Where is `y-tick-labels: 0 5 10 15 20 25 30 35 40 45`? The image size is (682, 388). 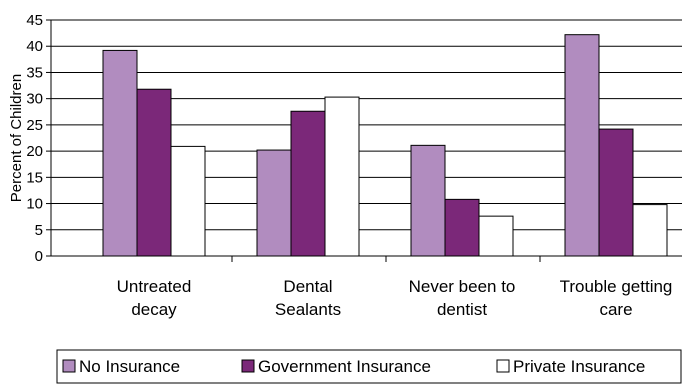
y-tick-labels: 0 5 10 15 20 25 30 35 40 45 is located at coordinates (34, 138).